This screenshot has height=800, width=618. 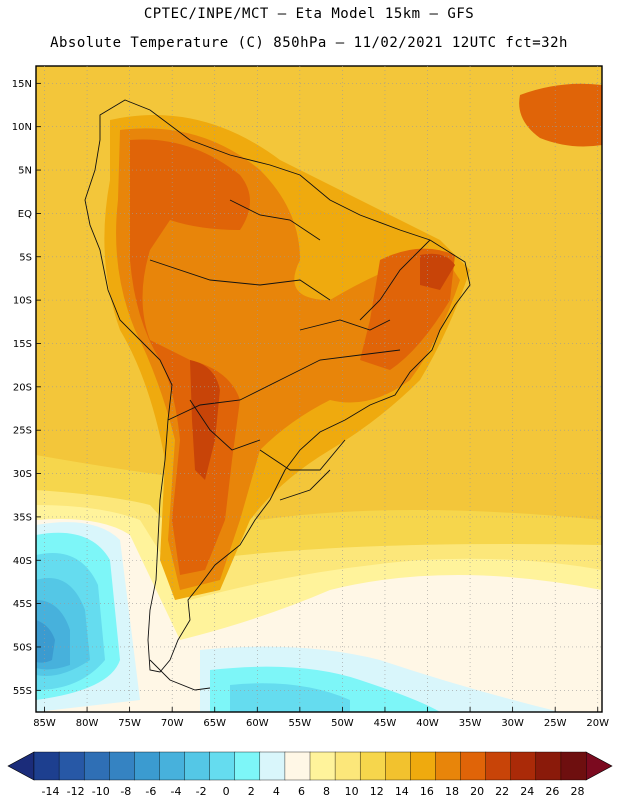 I want to click on colorbar-tick-label: 20, so click(x=477, y=791).